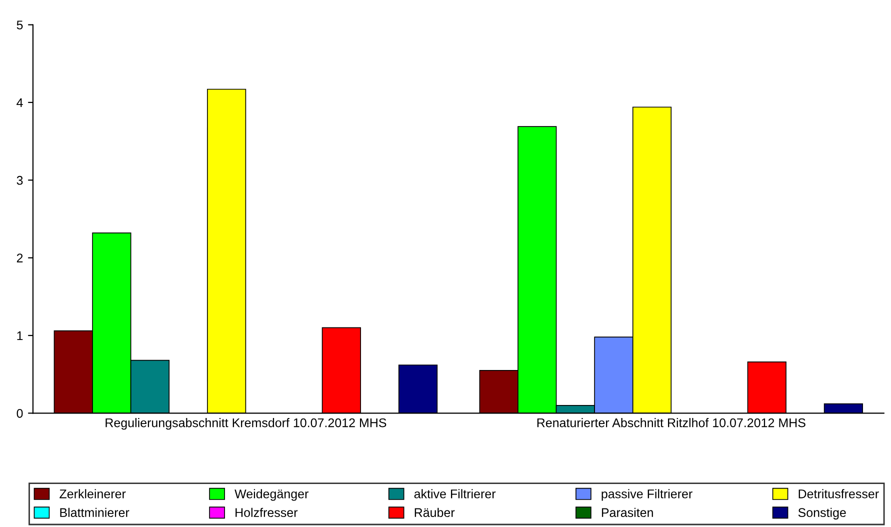  I want to click on legend-label: Detritusfresser, so click(838, 493).